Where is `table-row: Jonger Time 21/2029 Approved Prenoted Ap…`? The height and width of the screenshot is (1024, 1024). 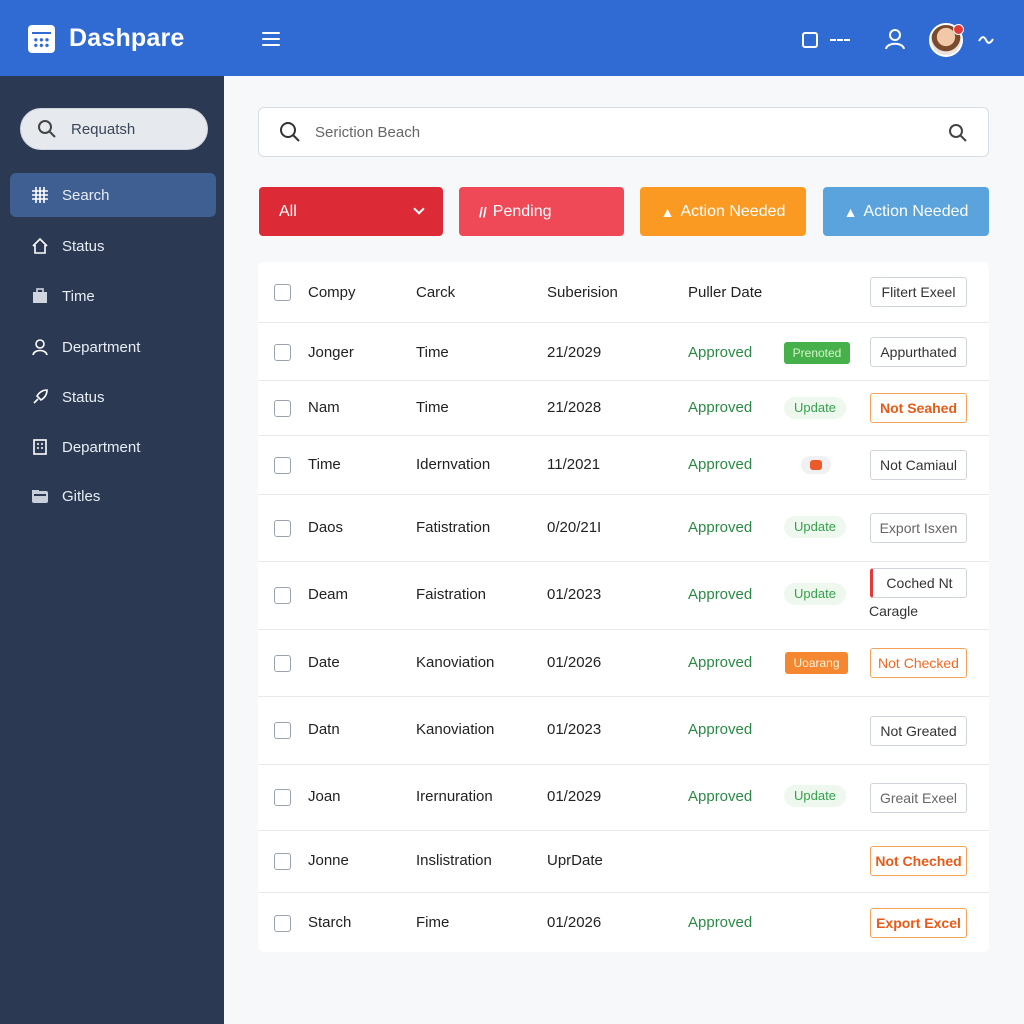
table-row: Jonger Time 21/2029 Approved Prenoted Ap… is located at coordinates (623, 352).